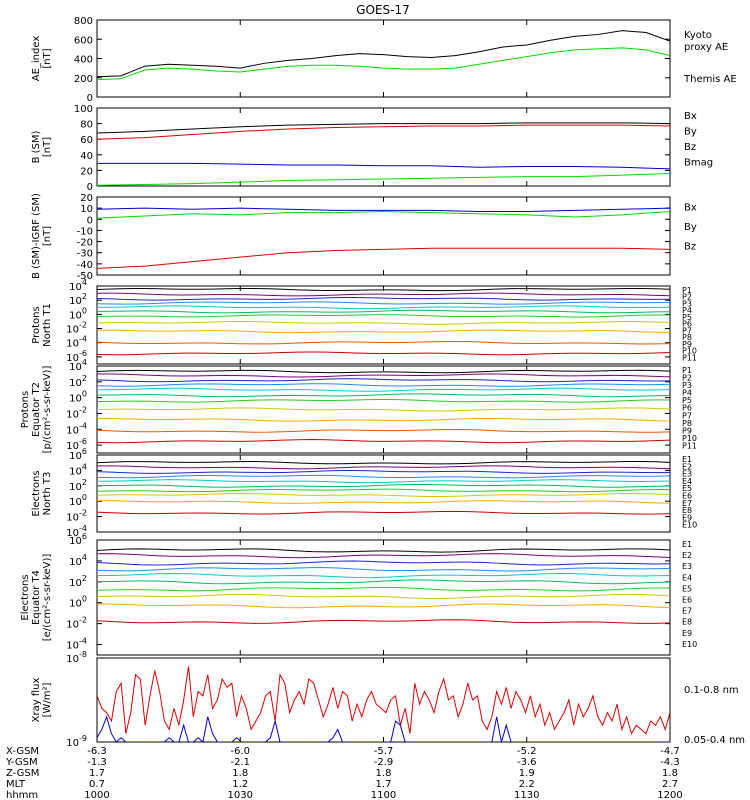  What do you see at coordinates (76, 356) in the screenshot?
I see `y-tick-label: 10⁻⁶` at bounding box center [76, 356].